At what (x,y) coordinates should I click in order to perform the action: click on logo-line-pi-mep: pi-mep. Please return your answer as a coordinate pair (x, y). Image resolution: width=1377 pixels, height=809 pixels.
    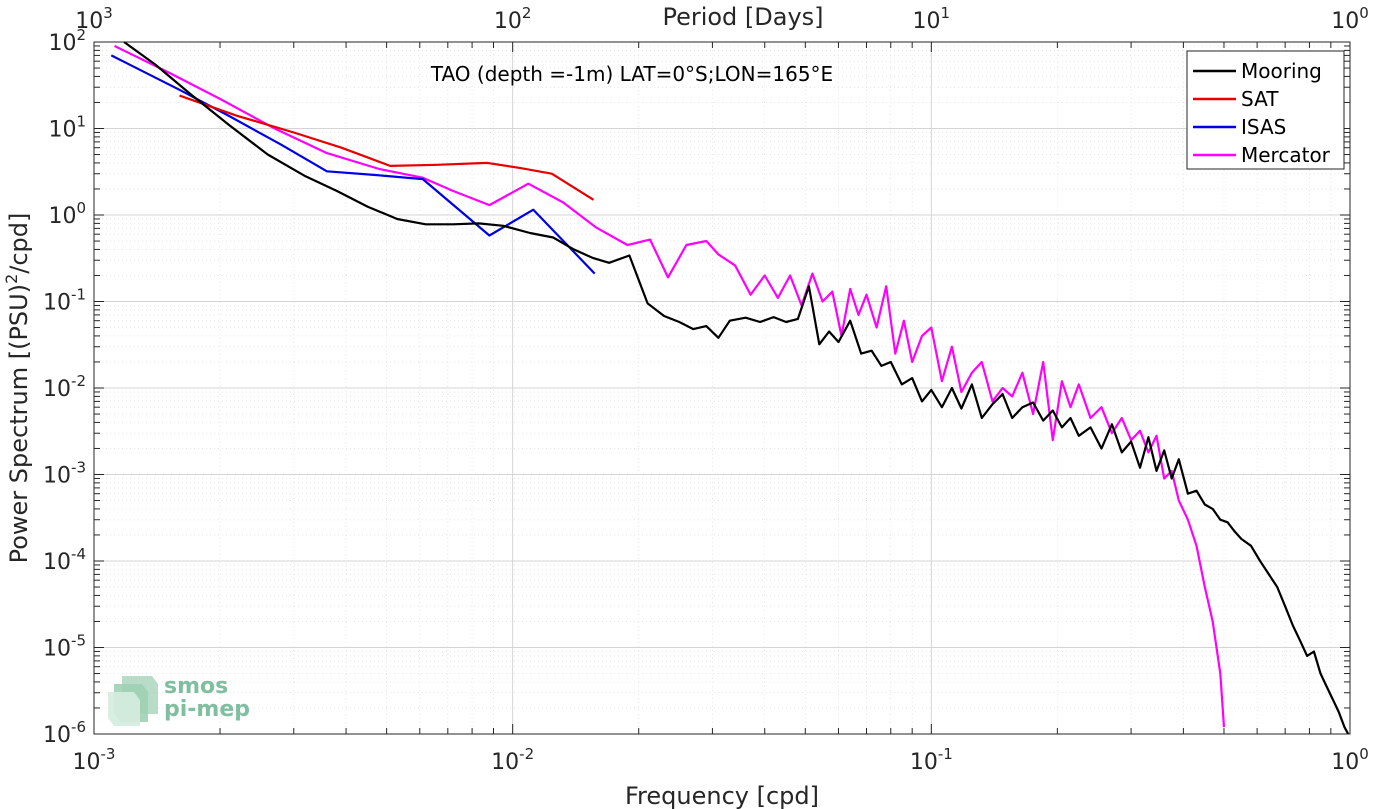
    Looking at the image, I should click on (207, 709).